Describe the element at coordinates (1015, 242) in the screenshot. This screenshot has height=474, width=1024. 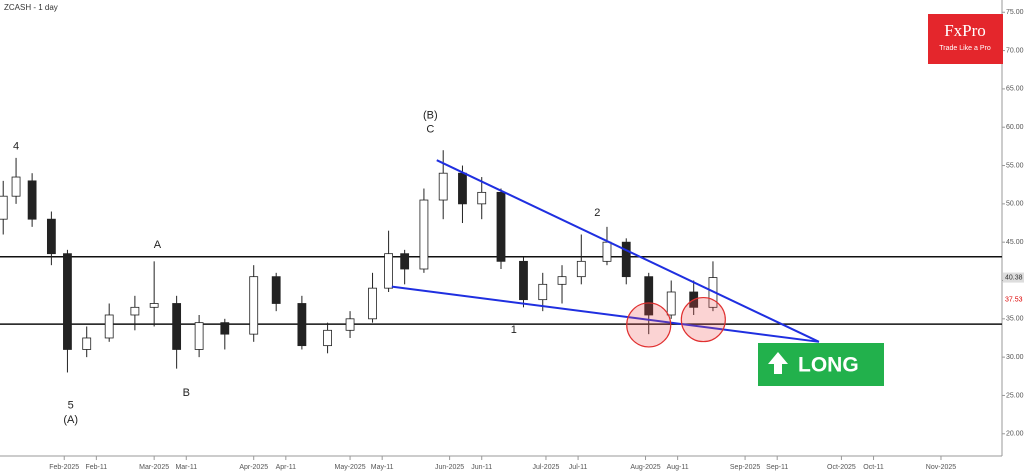
I see `y-tick-label: 45.00` at that location.